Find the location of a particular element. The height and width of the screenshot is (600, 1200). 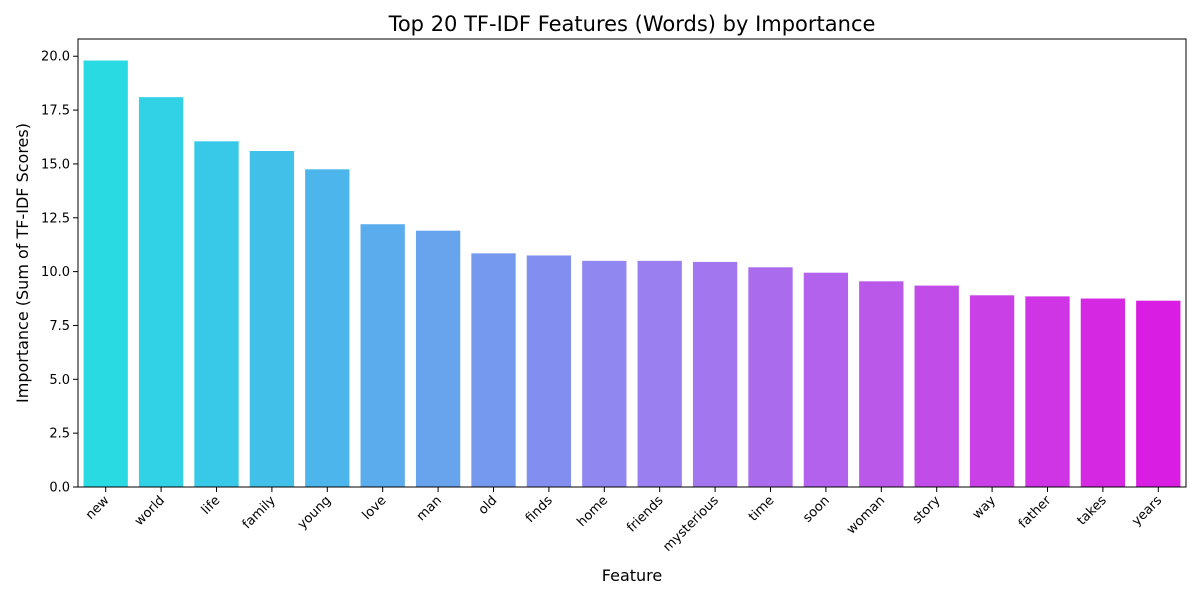

bar-woman is located at coordinates (881, 384).